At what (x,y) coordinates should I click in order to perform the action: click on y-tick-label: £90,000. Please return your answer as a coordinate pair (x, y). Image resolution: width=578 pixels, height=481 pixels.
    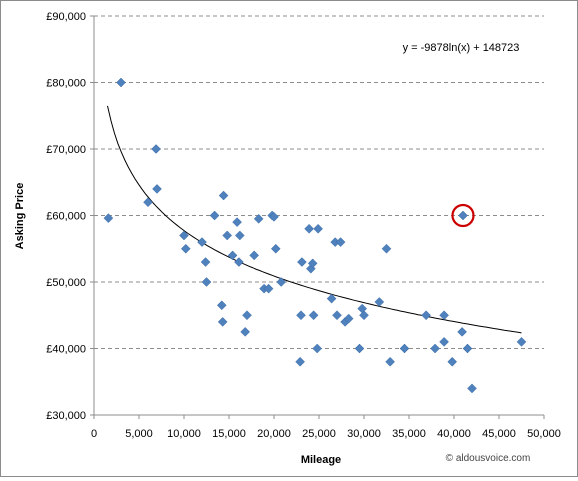
    Looking at the image, I should click on (66, 17).